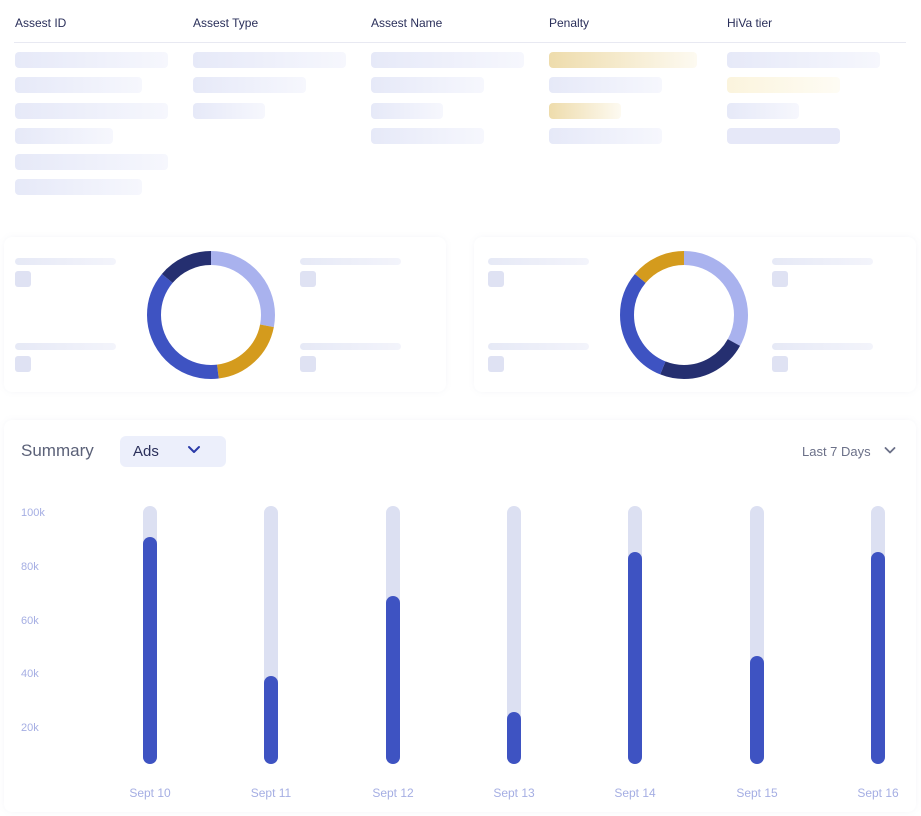 This screenshot has height=816, width=921. What do you see at coordinates (30, 621) in the screenshot?
I see `y-tick-label: 60k` at bounding box center [30, 621].